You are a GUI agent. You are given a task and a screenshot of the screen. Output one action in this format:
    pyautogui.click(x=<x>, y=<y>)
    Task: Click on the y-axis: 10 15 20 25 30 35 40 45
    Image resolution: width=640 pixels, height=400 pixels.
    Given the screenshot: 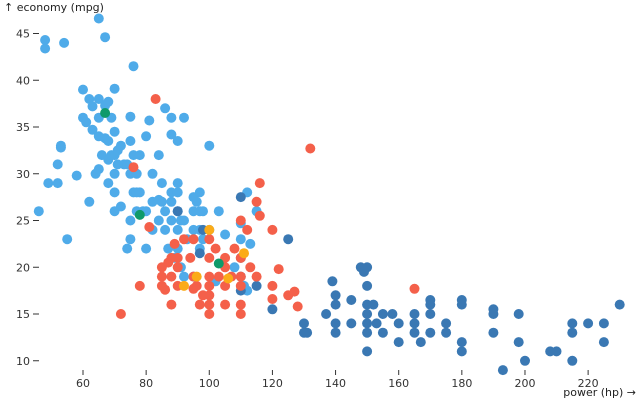 What is the action you would take?
    pyautogui.click(x=27, y=198)
    